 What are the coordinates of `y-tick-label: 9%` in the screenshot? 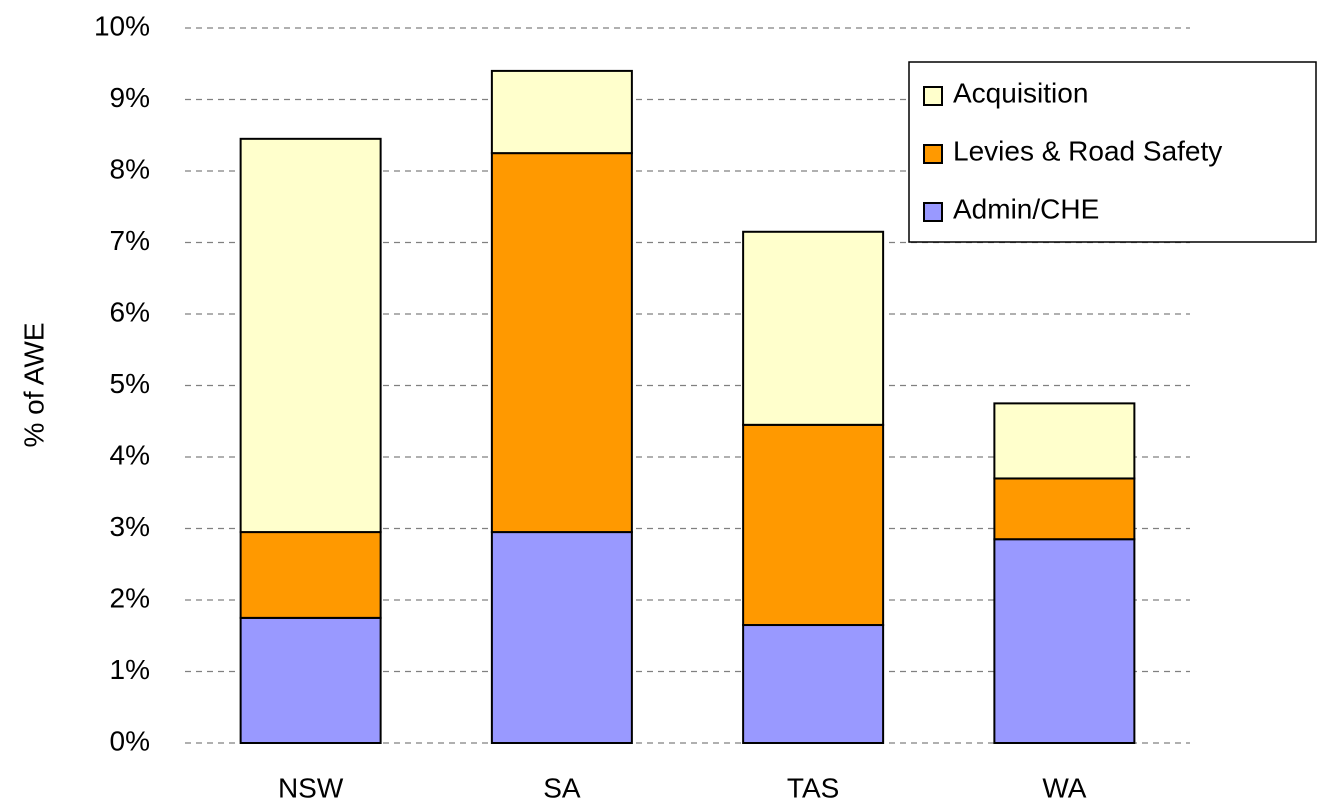 It's located at (130, 97).